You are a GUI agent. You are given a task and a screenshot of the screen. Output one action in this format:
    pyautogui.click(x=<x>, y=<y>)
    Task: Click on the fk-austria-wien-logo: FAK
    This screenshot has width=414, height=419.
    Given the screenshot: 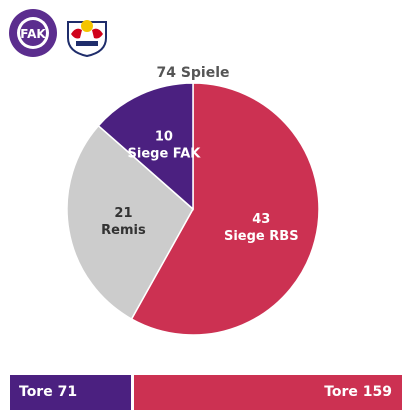 What is the action you would take?
    pyautogui.click(x=33, y=33)
    